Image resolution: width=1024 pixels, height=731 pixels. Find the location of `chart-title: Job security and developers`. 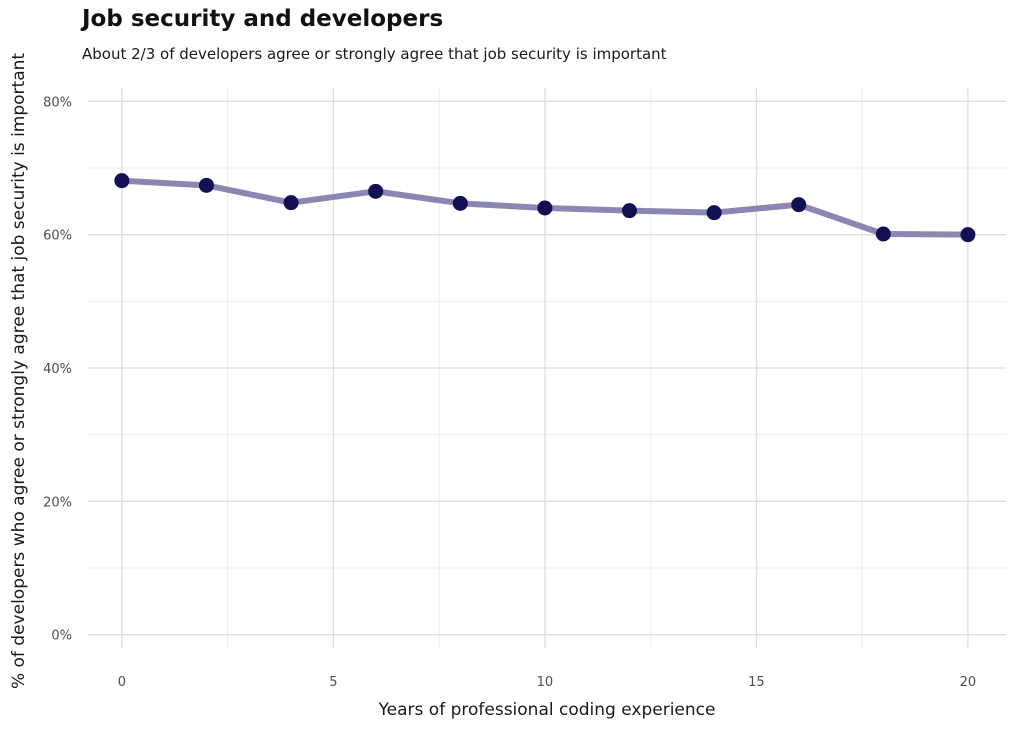

chart-title: Job security and developers is located at coordinates (263, 19).